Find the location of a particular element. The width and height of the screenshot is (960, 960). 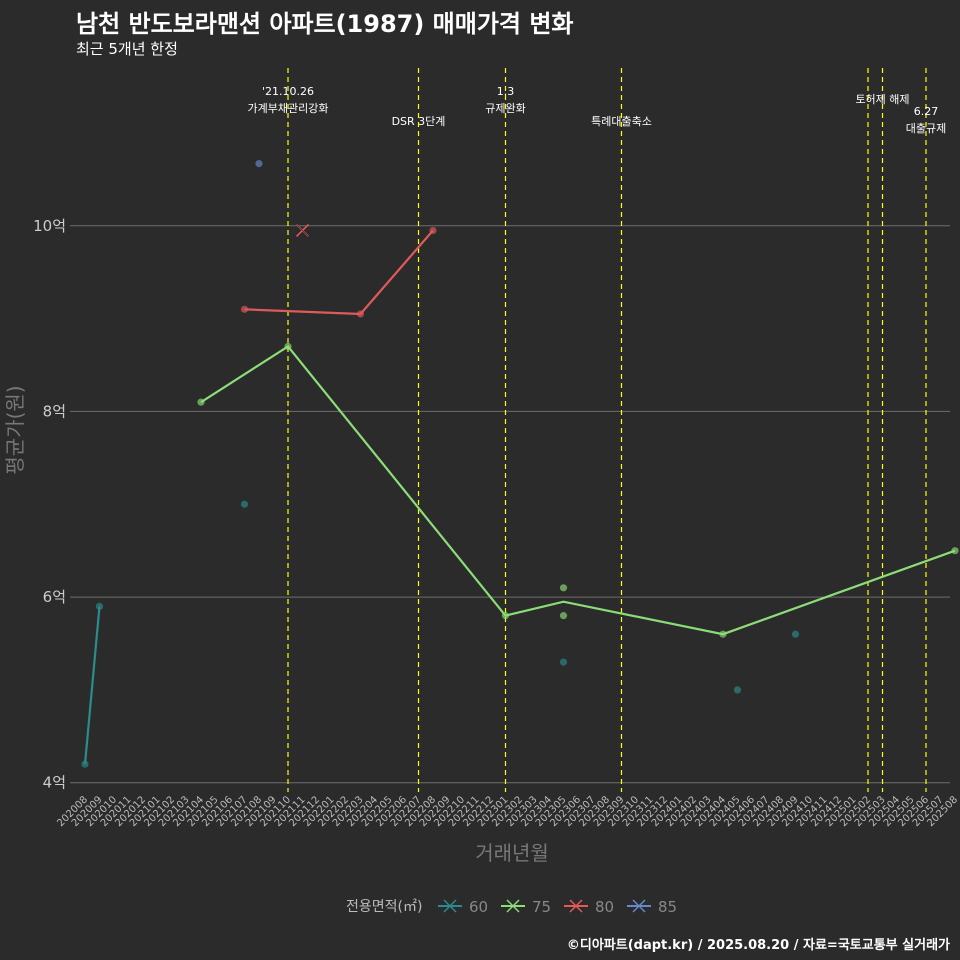

event-label: DSR 3단계 is located at coordinates (419, 121).